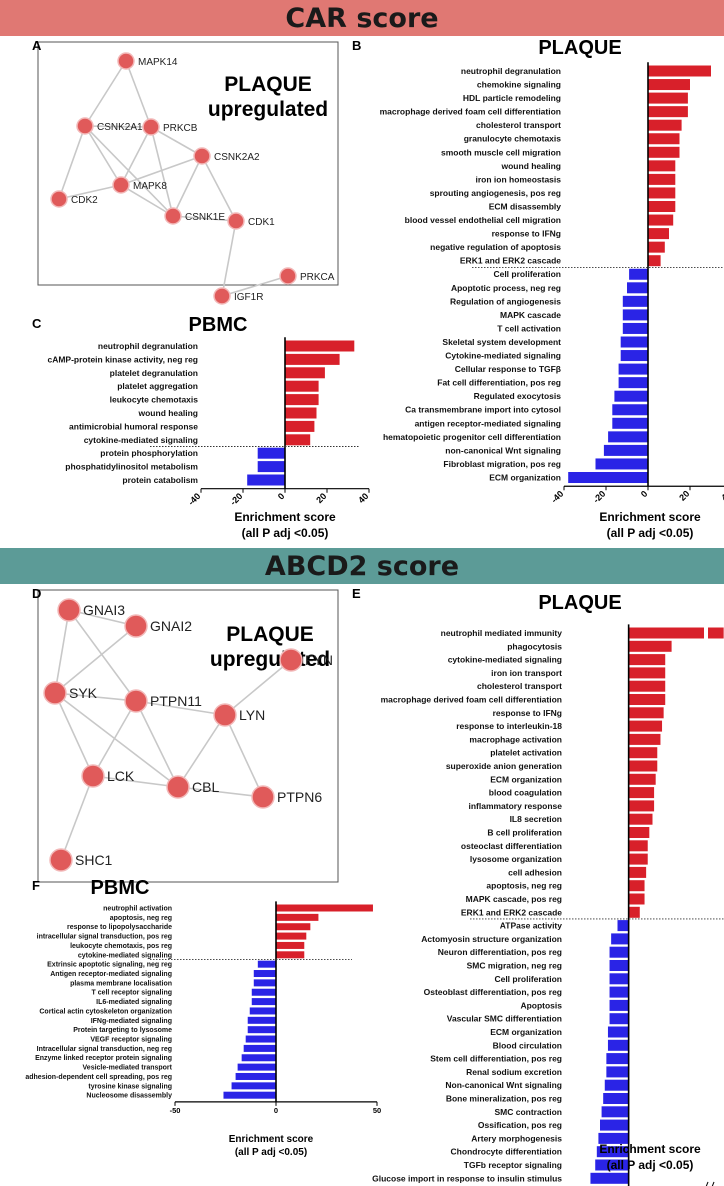  I want to click on category-label-e-chondrocyte-differentiation: Chondrocyte differentiation, so click(506, 1152).